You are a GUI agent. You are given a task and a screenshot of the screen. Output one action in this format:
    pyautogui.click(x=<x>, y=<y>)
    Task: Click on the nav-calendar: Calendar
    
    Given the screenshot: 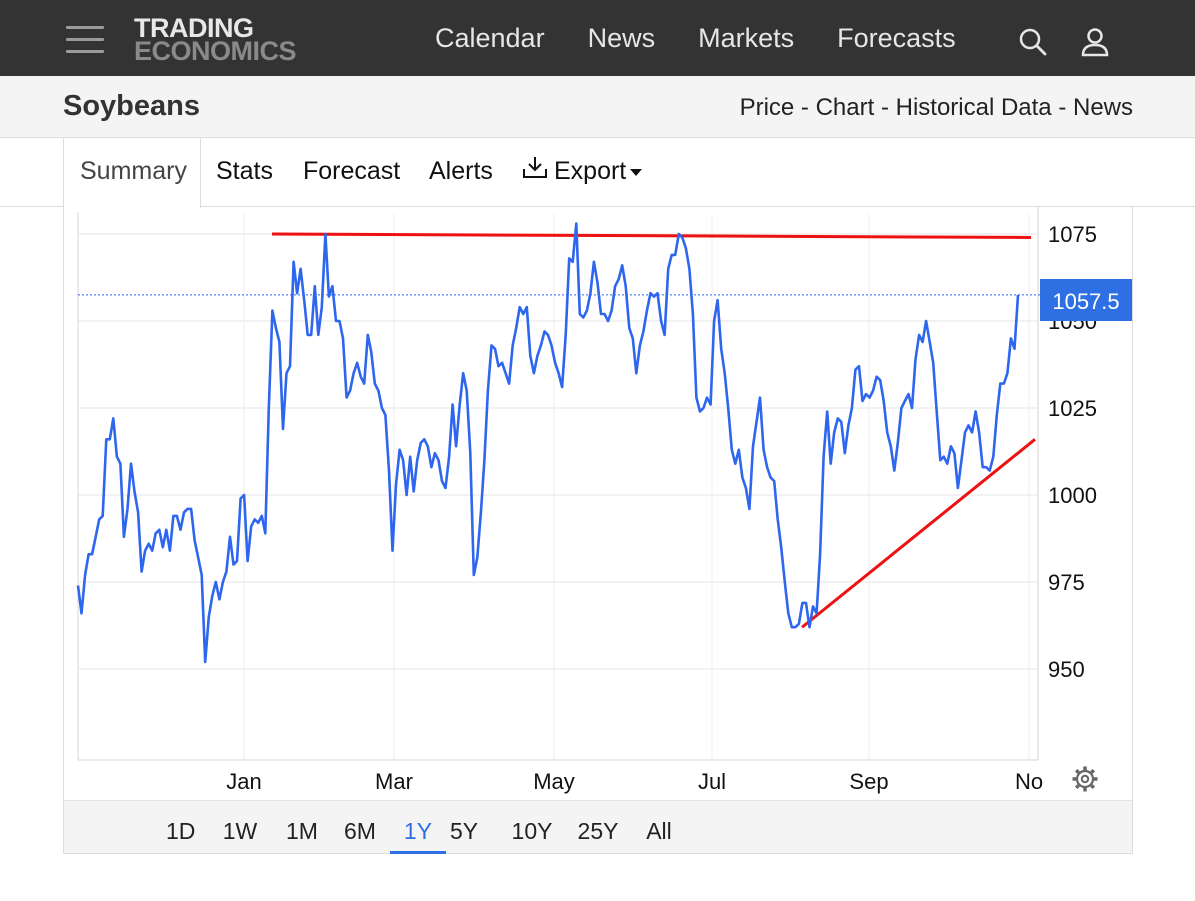 What is the action you would take?
    pyautogui.click(x=490, y=37)
    